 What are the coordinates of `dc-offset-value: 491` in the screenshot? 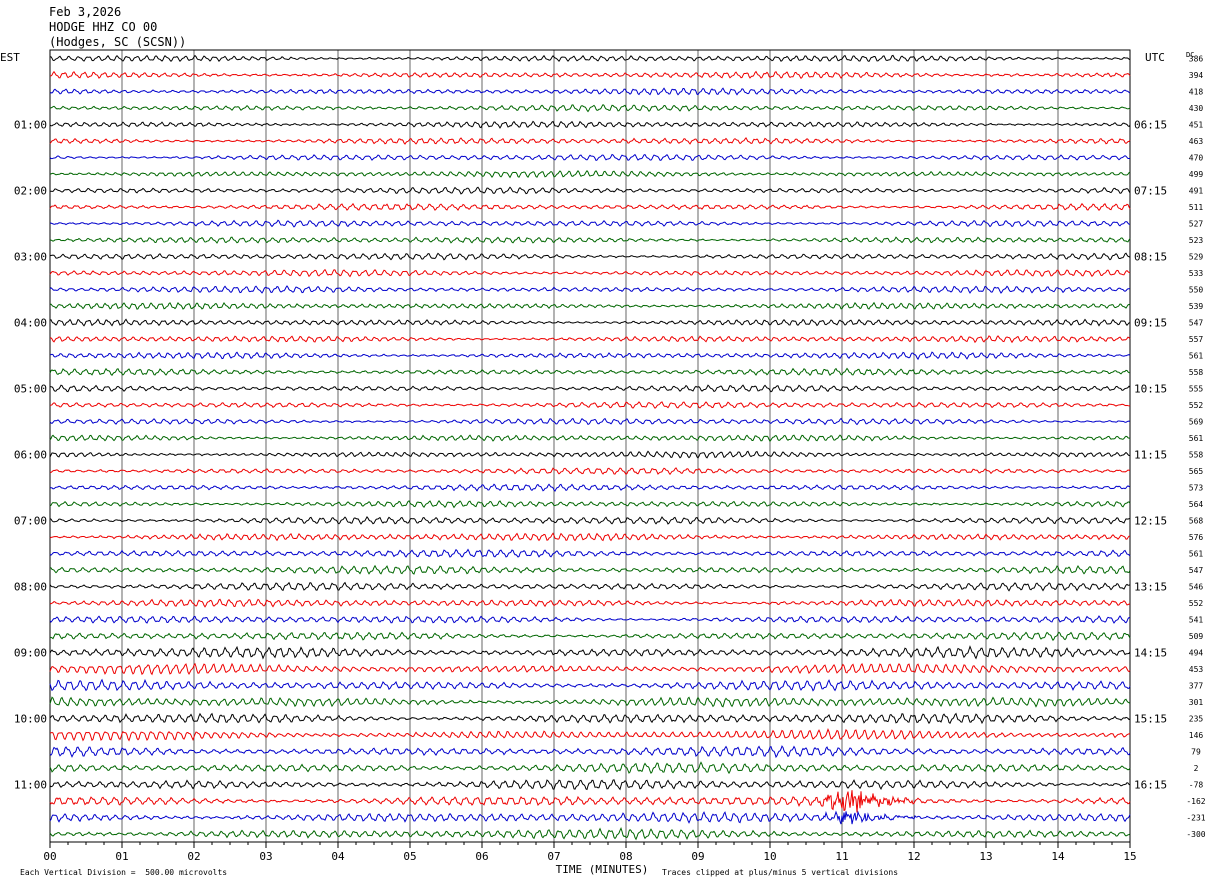 It's located at (1196, 191).